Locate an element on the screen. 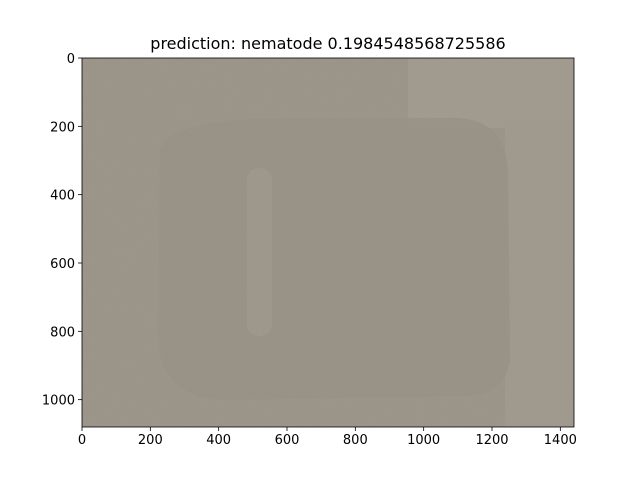  y-tick-label: 1000 is located at coordinates (58, 401).